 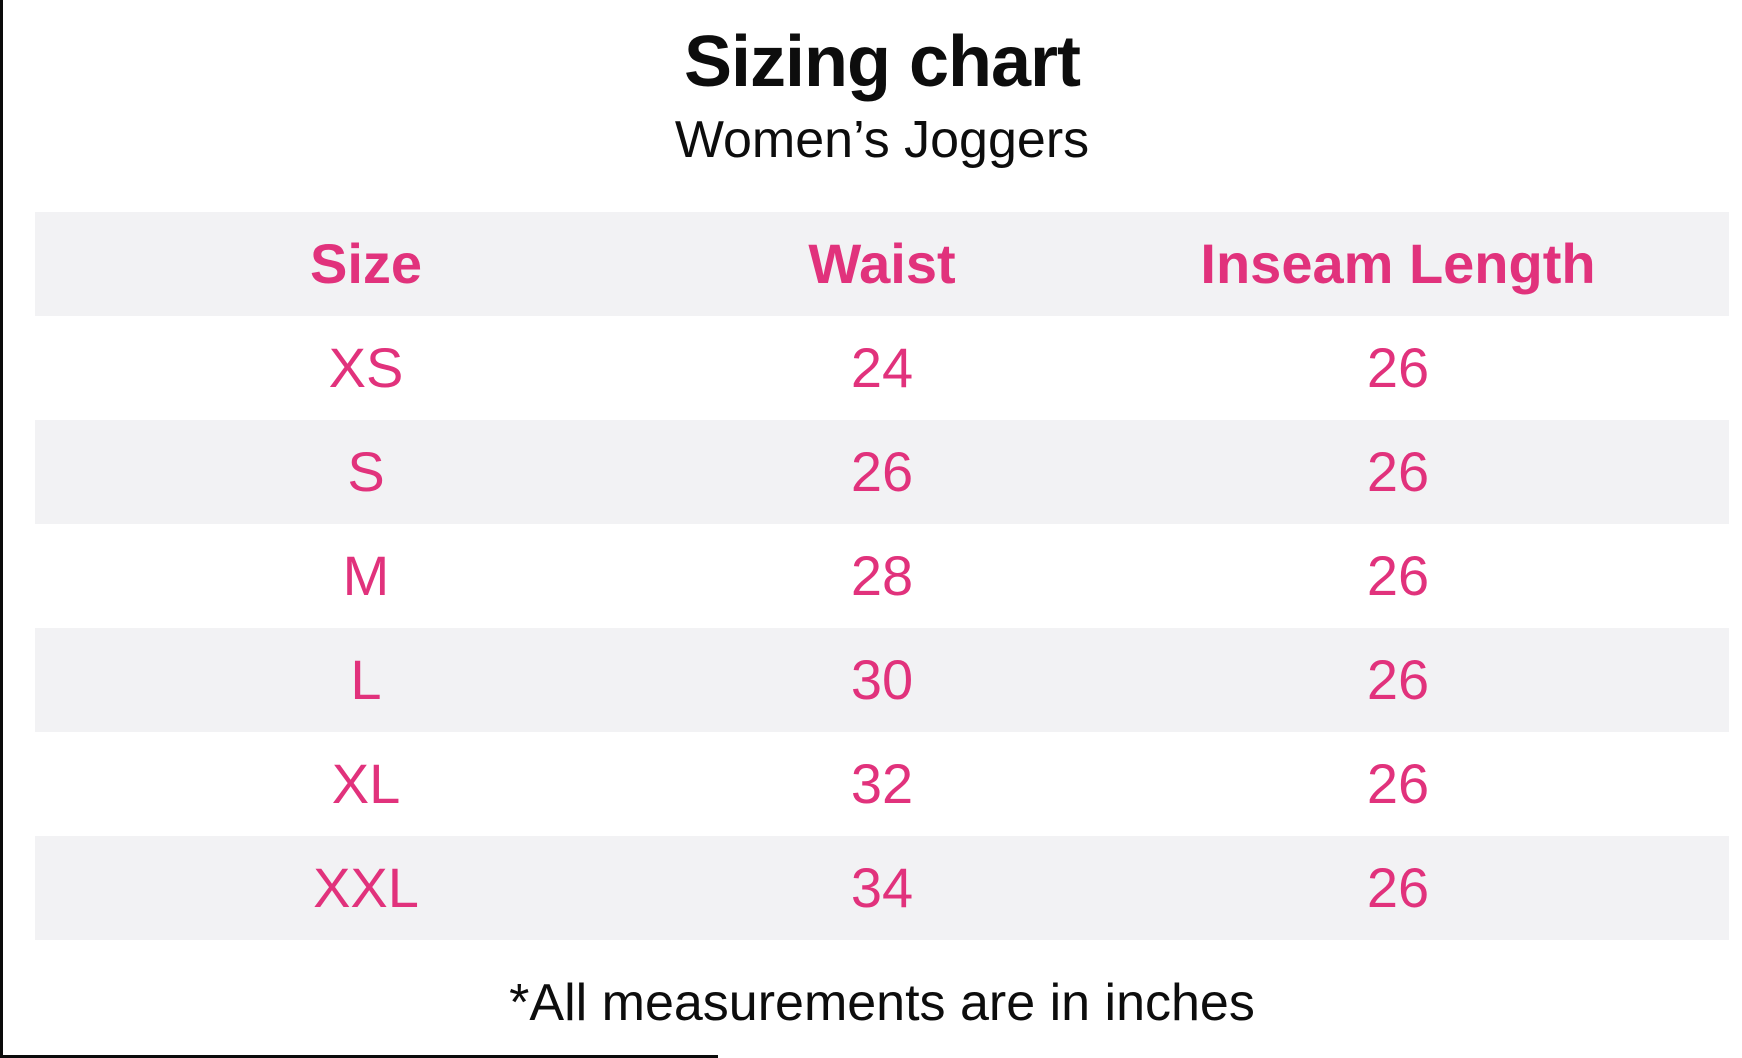 What do you see at coordinates (366, 575) in the screenshot?
I see `cell-size: M` at bounding box center [366, 575].